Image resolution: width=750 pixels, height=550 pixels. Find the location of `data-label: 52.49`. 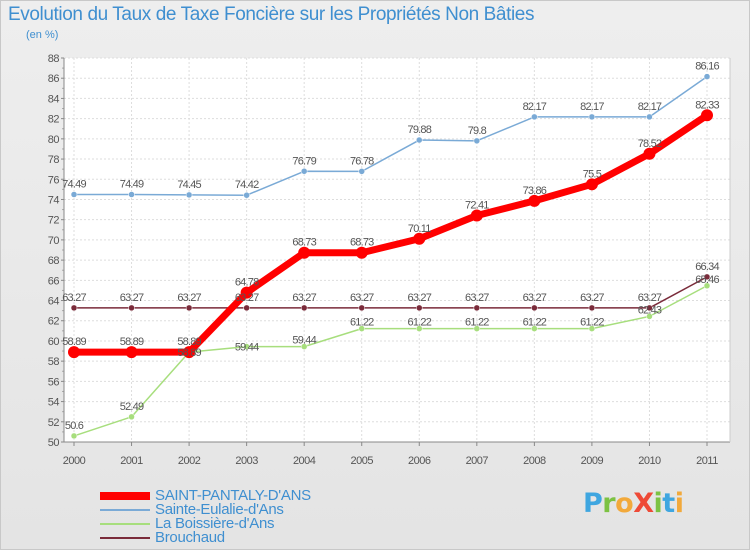

data-label: 52.49 is located at coordinates (132, 407).